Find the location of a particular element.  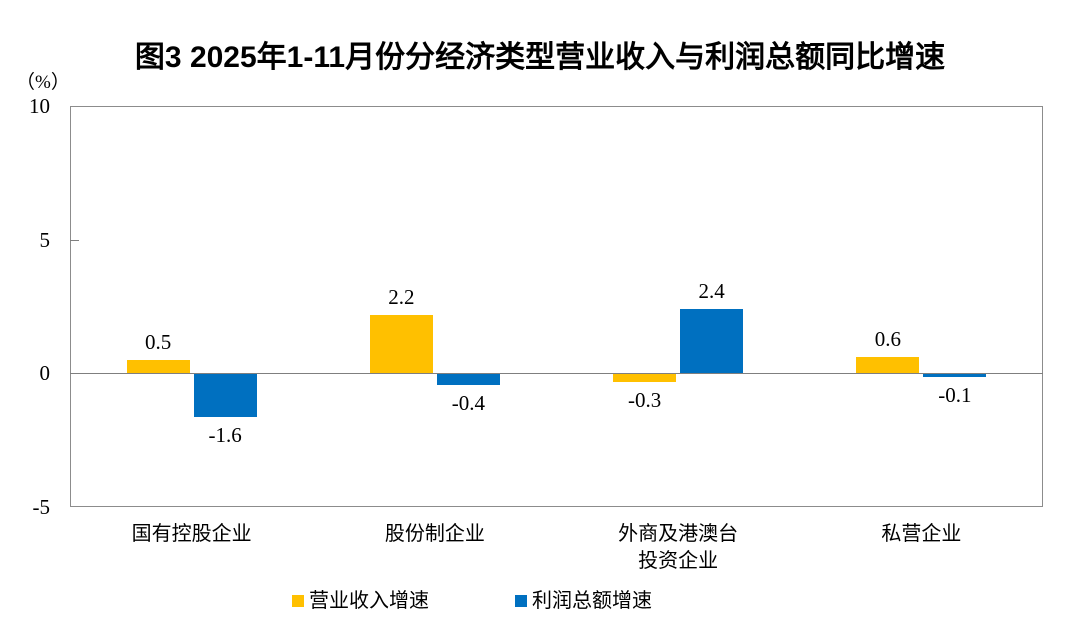

x-category-label-2: 外商及港澳台 投资企业 is located at coordinates (678, 547).